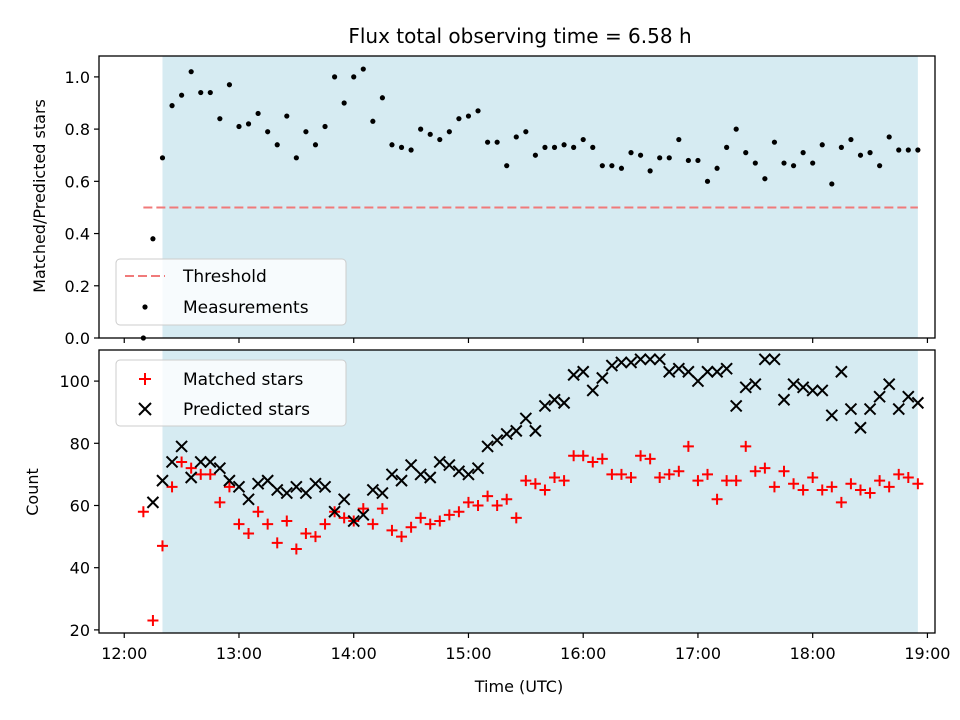 This screenshot has height=720, width=960. Describe the element at coordinates (354, 653) in the screenshot. I see `x-tick-label: 14:00` at that location.